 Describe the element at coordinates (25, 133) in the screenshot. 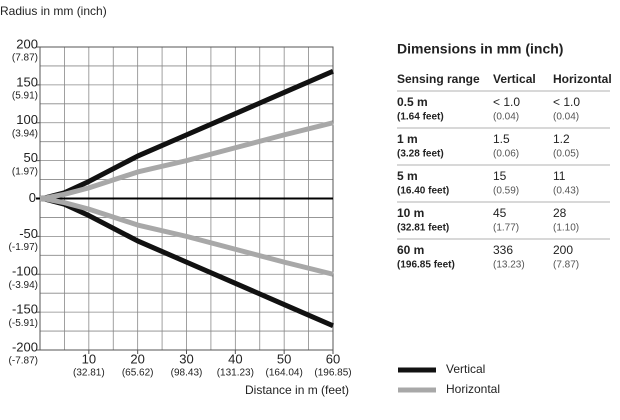

I see `y-tick-sublabel: (3.94)` at that location.